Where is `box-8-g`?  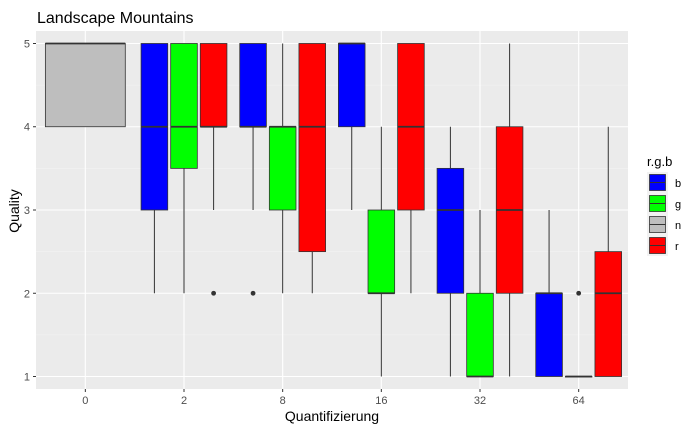 box-8-g is located at coordinates (282, 168).